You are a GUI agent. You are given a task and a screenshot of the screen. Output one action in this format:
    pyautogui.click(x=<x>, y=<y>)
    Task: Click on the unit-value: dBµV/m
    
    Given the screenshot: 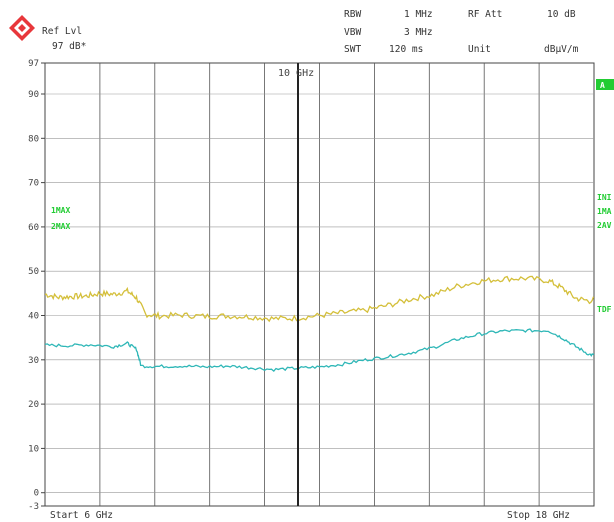 What is the action you would take?
    pyautogui.click(x=561, y=49)
    